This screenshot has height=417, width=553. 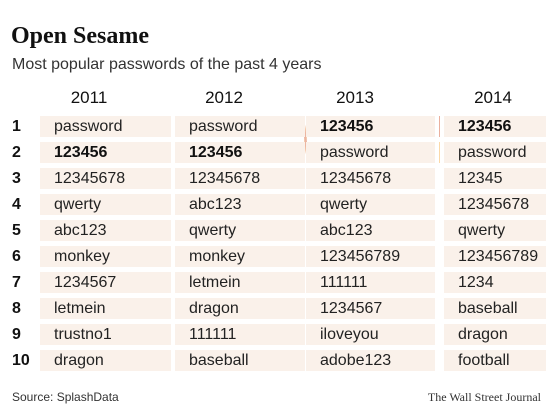 I want to click on rank-label: 5, so click(x=16, y=230).